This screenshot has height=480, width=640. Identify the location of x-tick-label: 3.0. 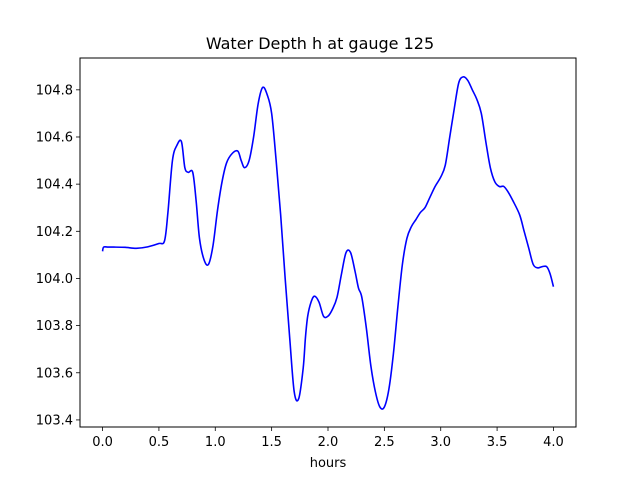
(440, 442).